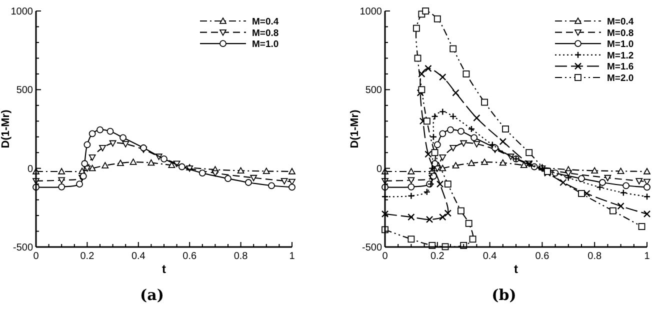 Image resolution: width=654 pixels, height=324 pixels. What do you see at coordinates (504, 295) in the screenshot?
I see `text: (b)` at bounding box center [504, 295].